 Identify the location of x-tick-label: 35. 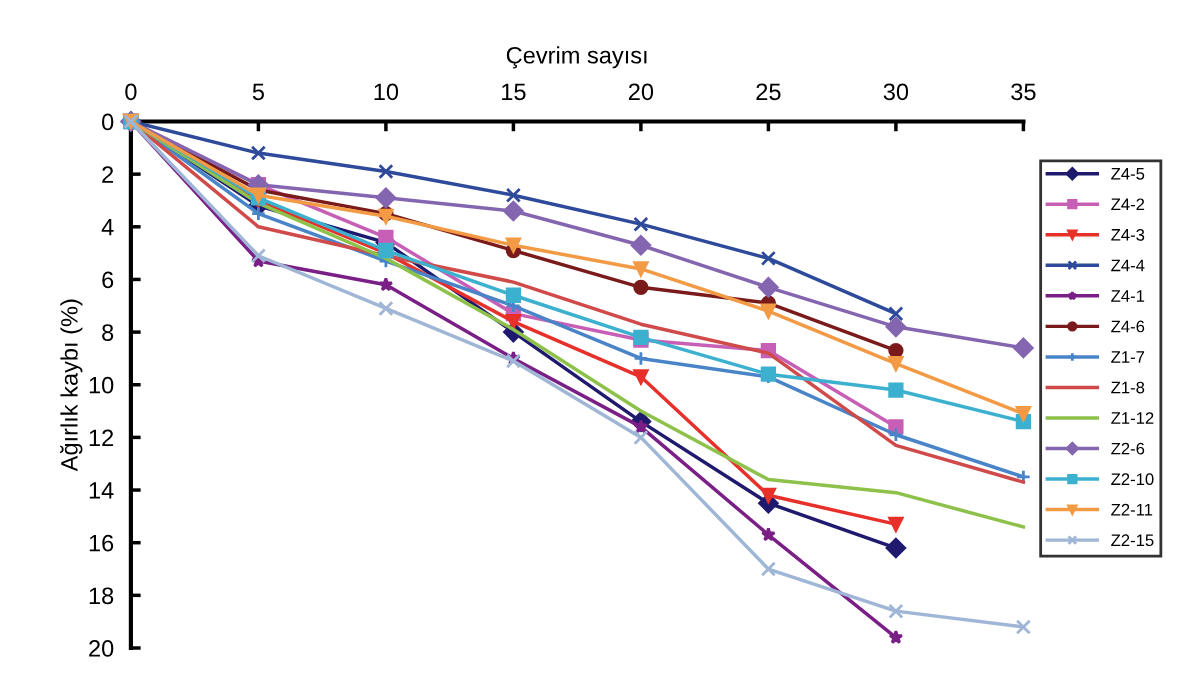
(1023, 92).